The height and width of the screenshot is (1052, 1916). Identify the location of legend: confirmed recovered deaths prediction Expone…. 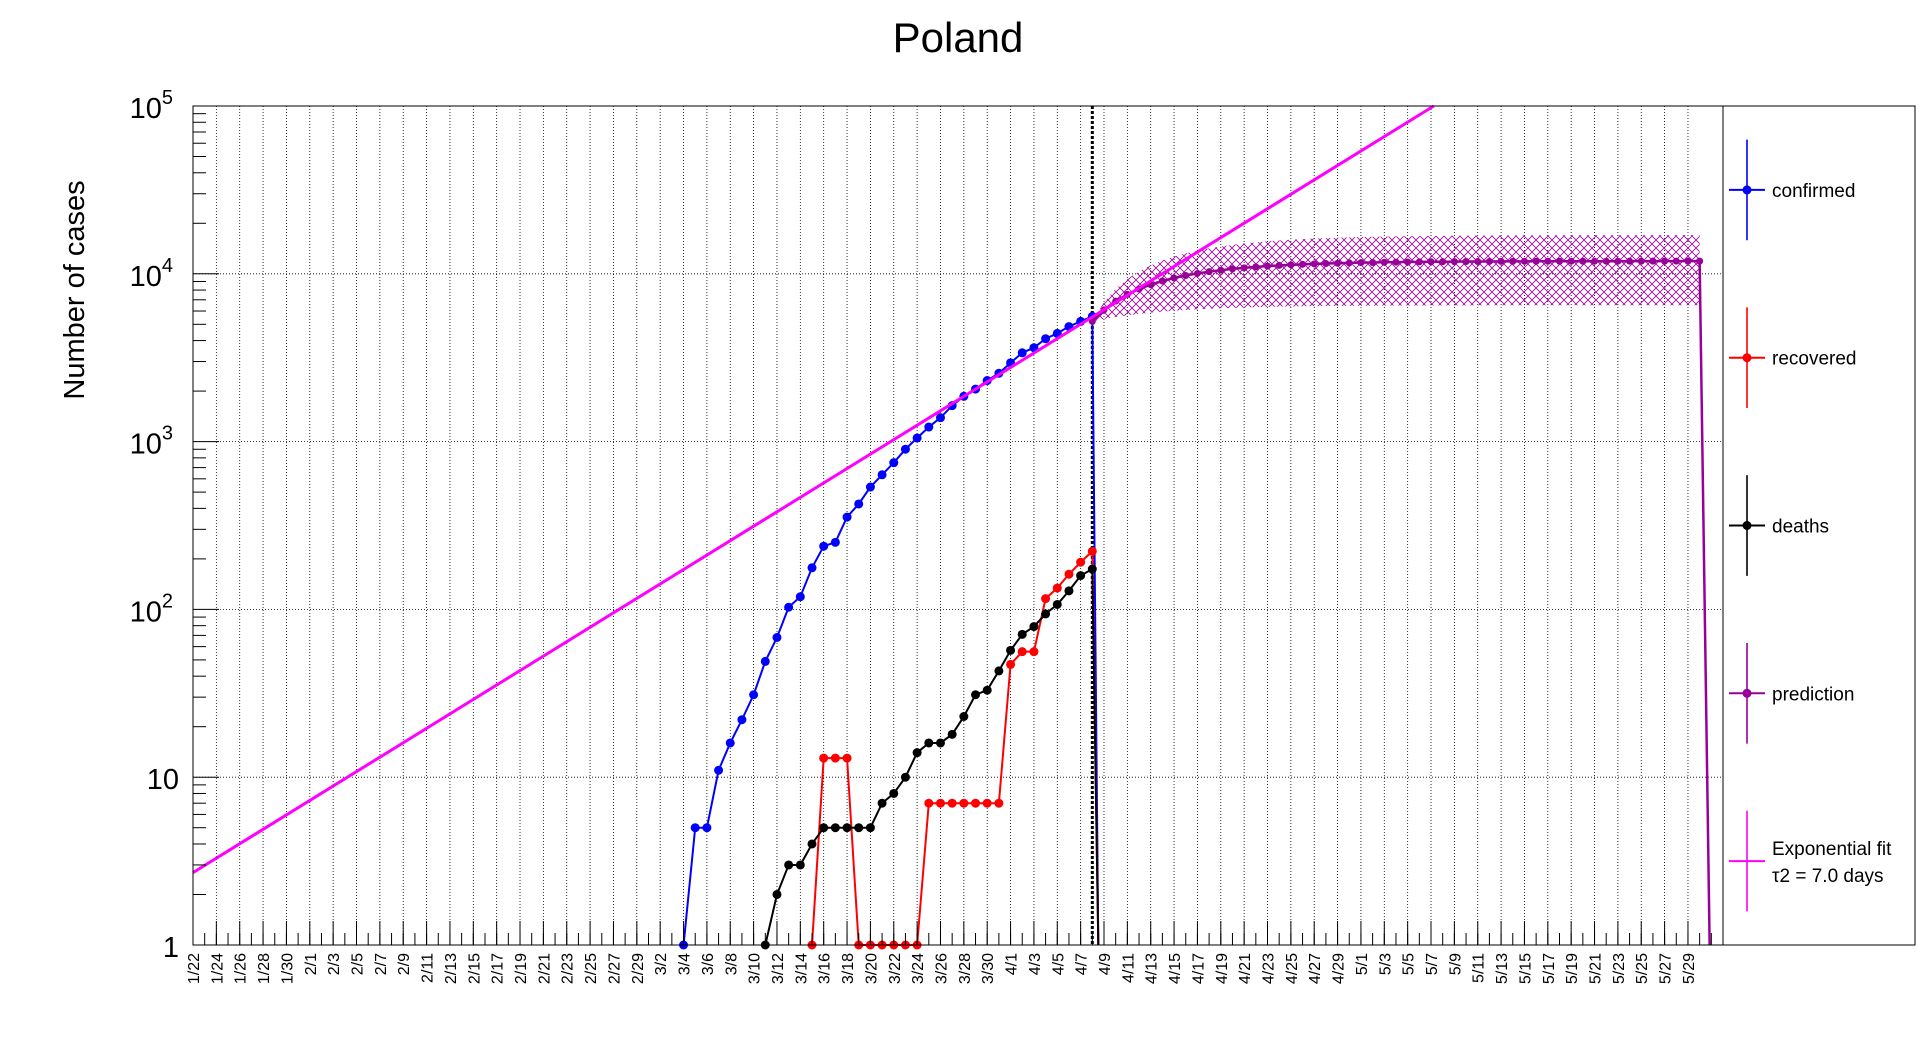
(1819, 525).